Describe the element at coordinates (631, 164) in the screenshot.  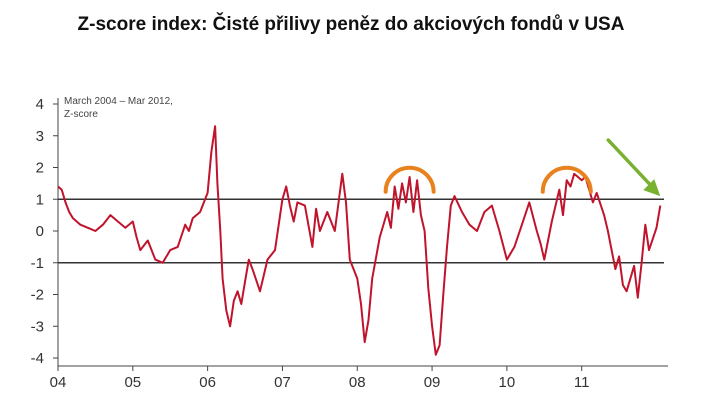
I see `arrow-shaft` at that location.